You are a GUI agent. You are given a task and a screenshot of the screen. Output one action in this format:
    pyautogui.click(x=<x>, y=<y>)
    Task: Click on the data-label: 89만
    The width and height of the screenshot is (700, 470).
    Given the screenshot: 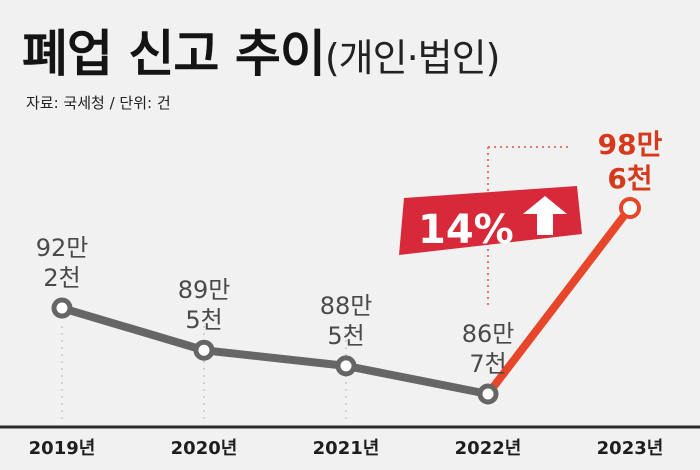 What is the action you would take?
    pyautogui.click(x=204, y=290)
    